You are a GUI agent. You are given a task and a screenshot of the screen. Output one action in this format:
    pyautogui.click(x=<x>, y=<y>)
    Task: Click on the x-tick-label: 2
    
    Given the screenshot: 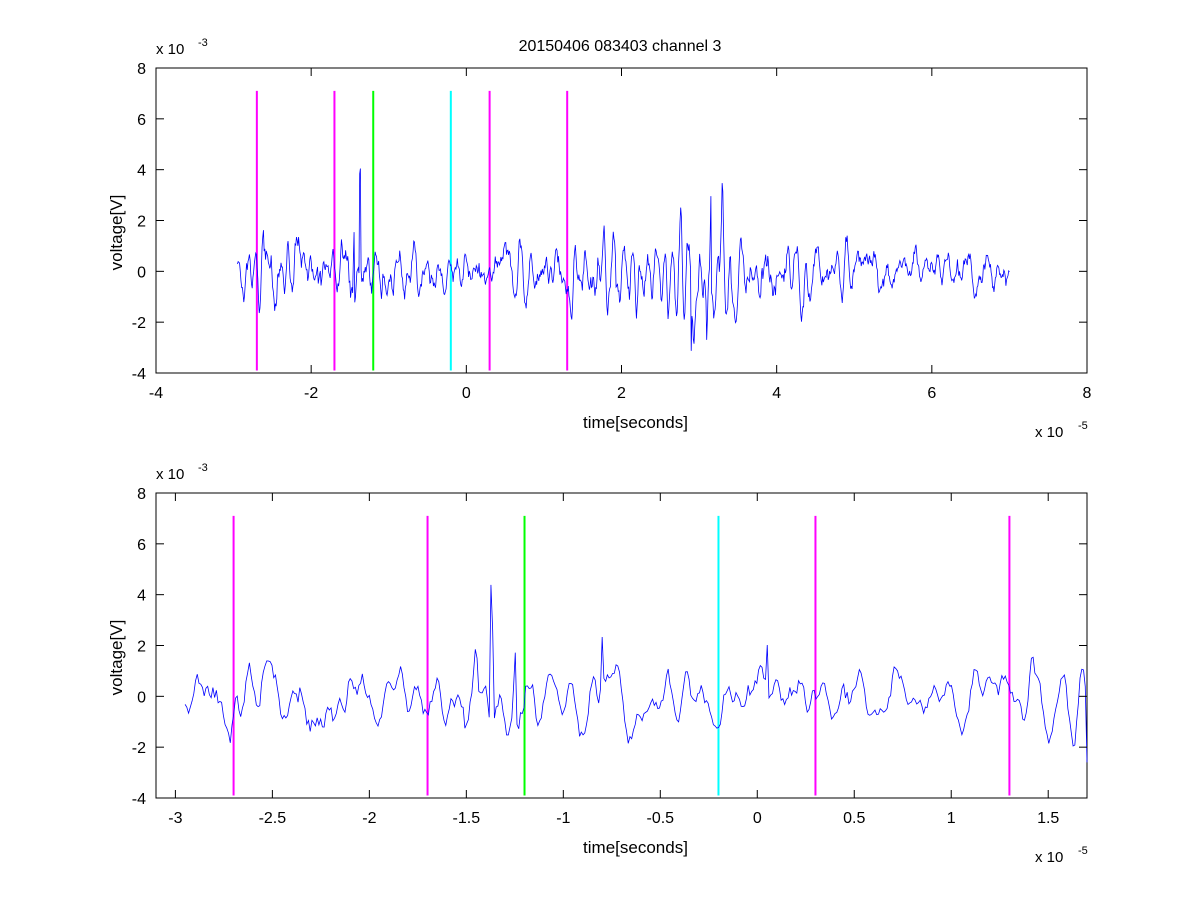 What is the action you would take?
    pyautogui.click(x=621, y=393)
    